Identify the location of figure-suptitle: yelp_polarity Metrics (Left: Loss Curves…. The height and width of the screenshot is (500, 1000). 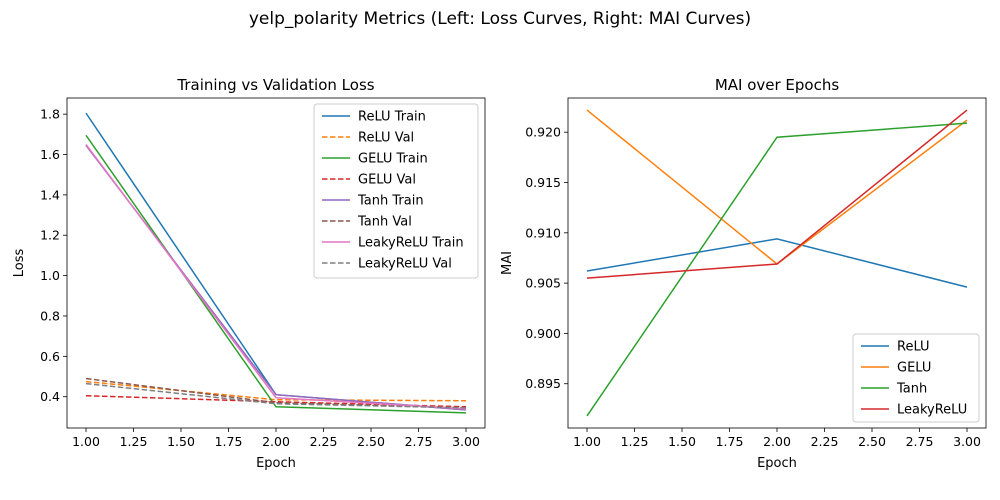
(500, 19).